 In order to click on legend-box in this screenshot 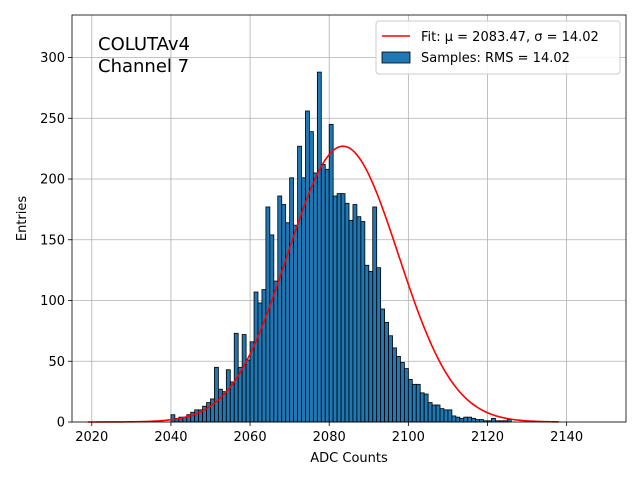, I will do `click(498, 47)`.